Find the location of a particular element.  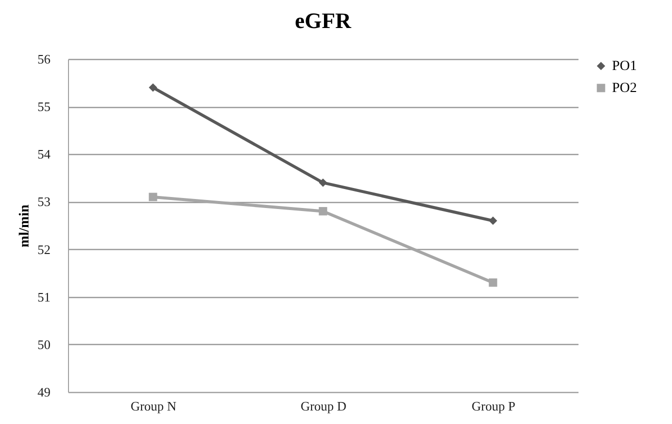

legend-label: PO2 is located at coordinates (624, 88).